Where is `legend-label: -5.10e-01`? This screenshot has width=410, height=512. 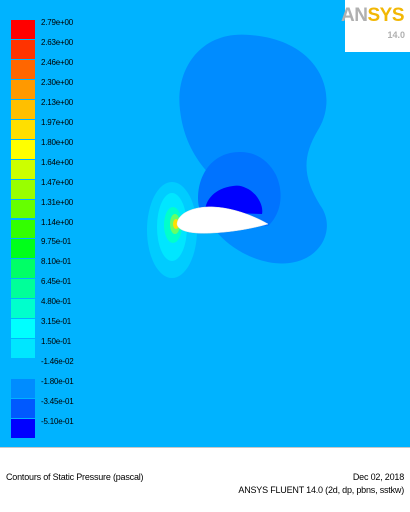 legend-label: -5.10e-01 is located at coordinates (57, 421).